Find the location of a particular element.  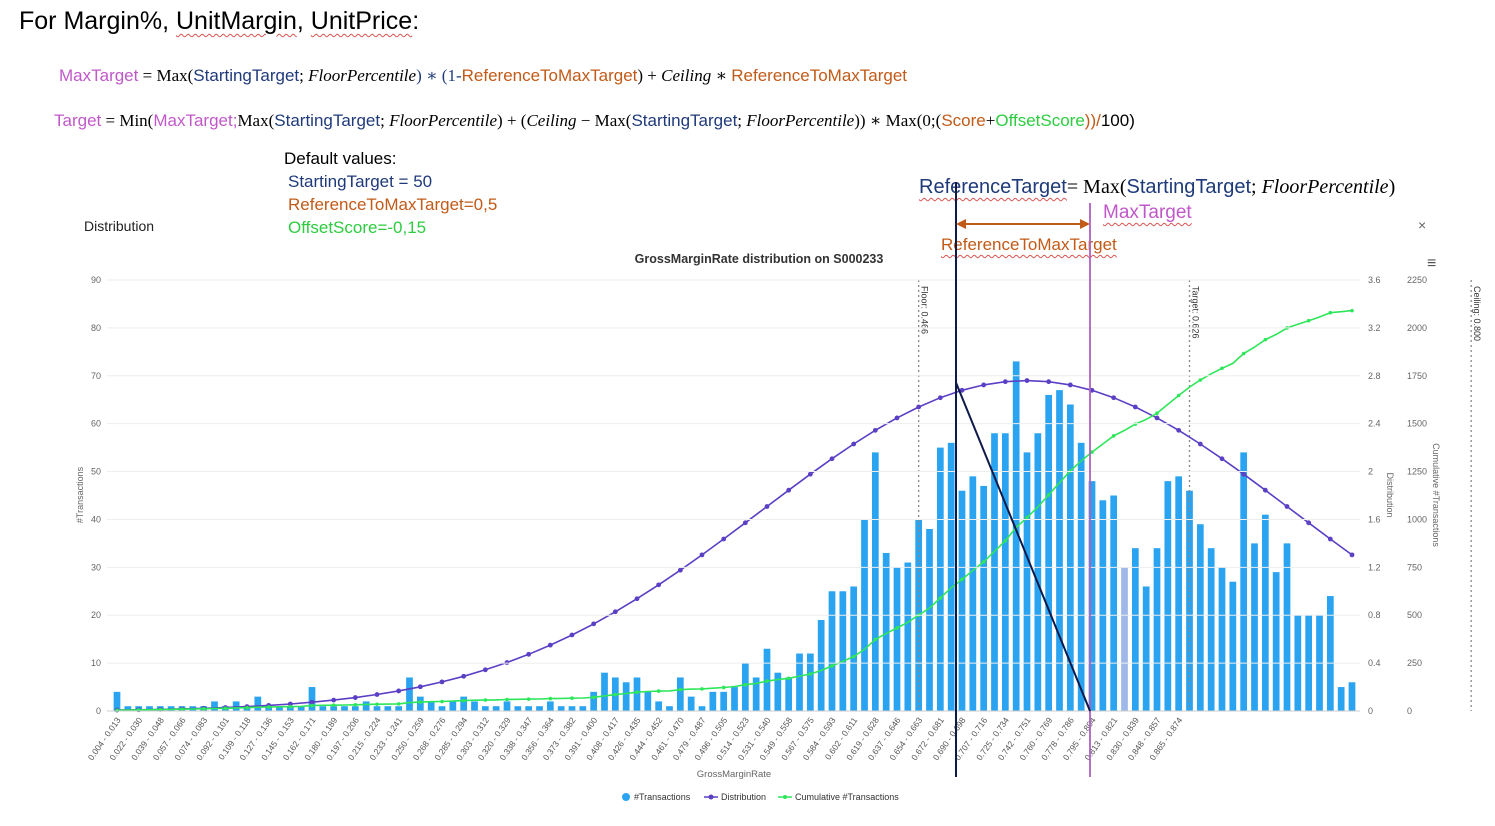

x-axis-title: GrossMarginRate is located at coordinates (734, 774).